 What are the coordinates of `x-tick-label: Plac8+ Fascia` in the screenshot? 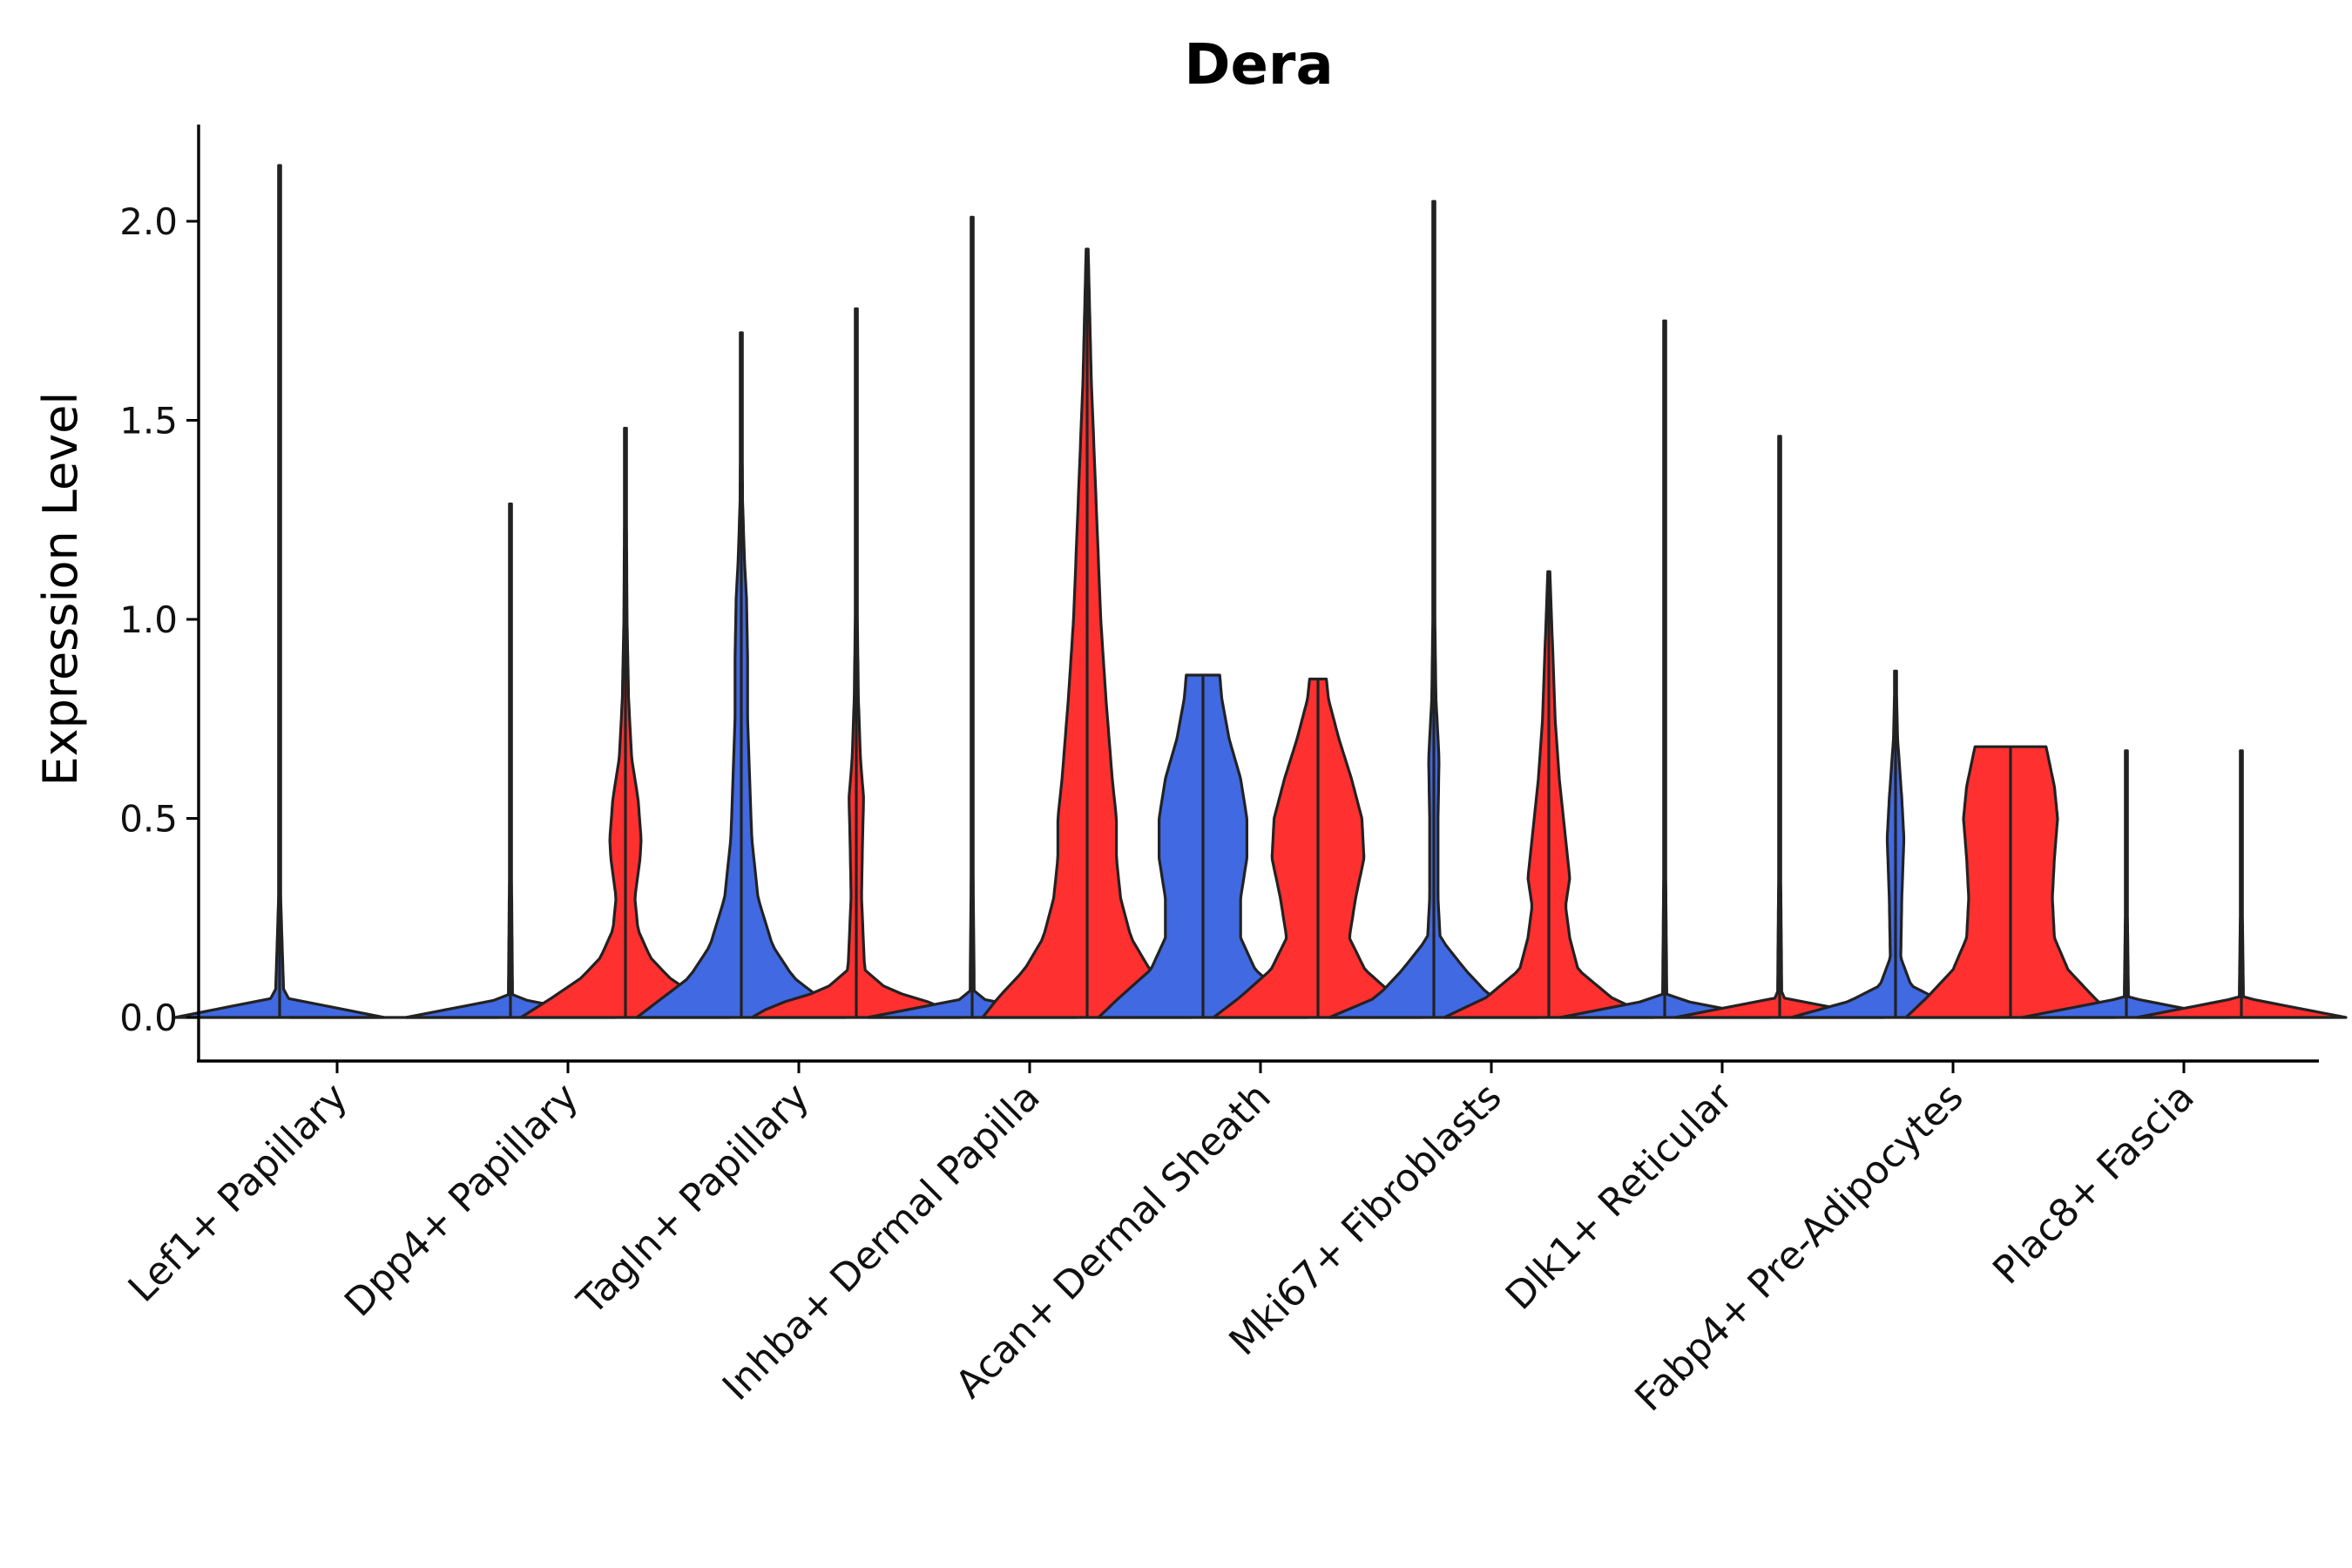 It's located at (2093, 1184).